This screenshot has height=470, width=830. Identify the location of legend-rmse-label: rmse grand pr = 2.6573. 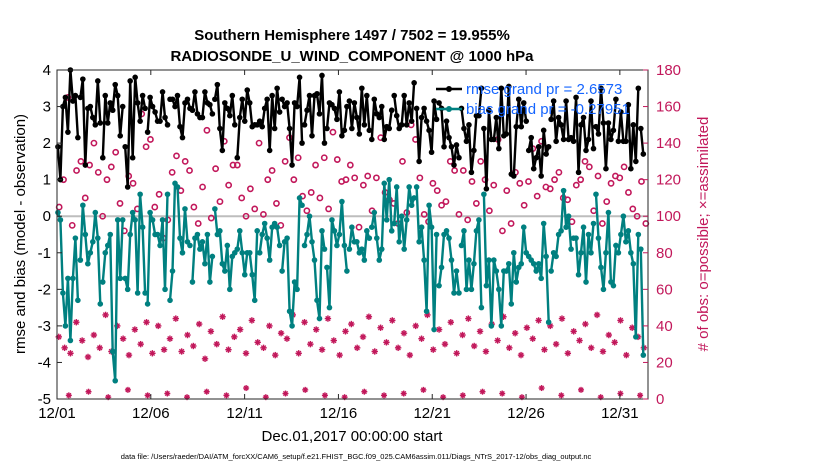
(544, 89).